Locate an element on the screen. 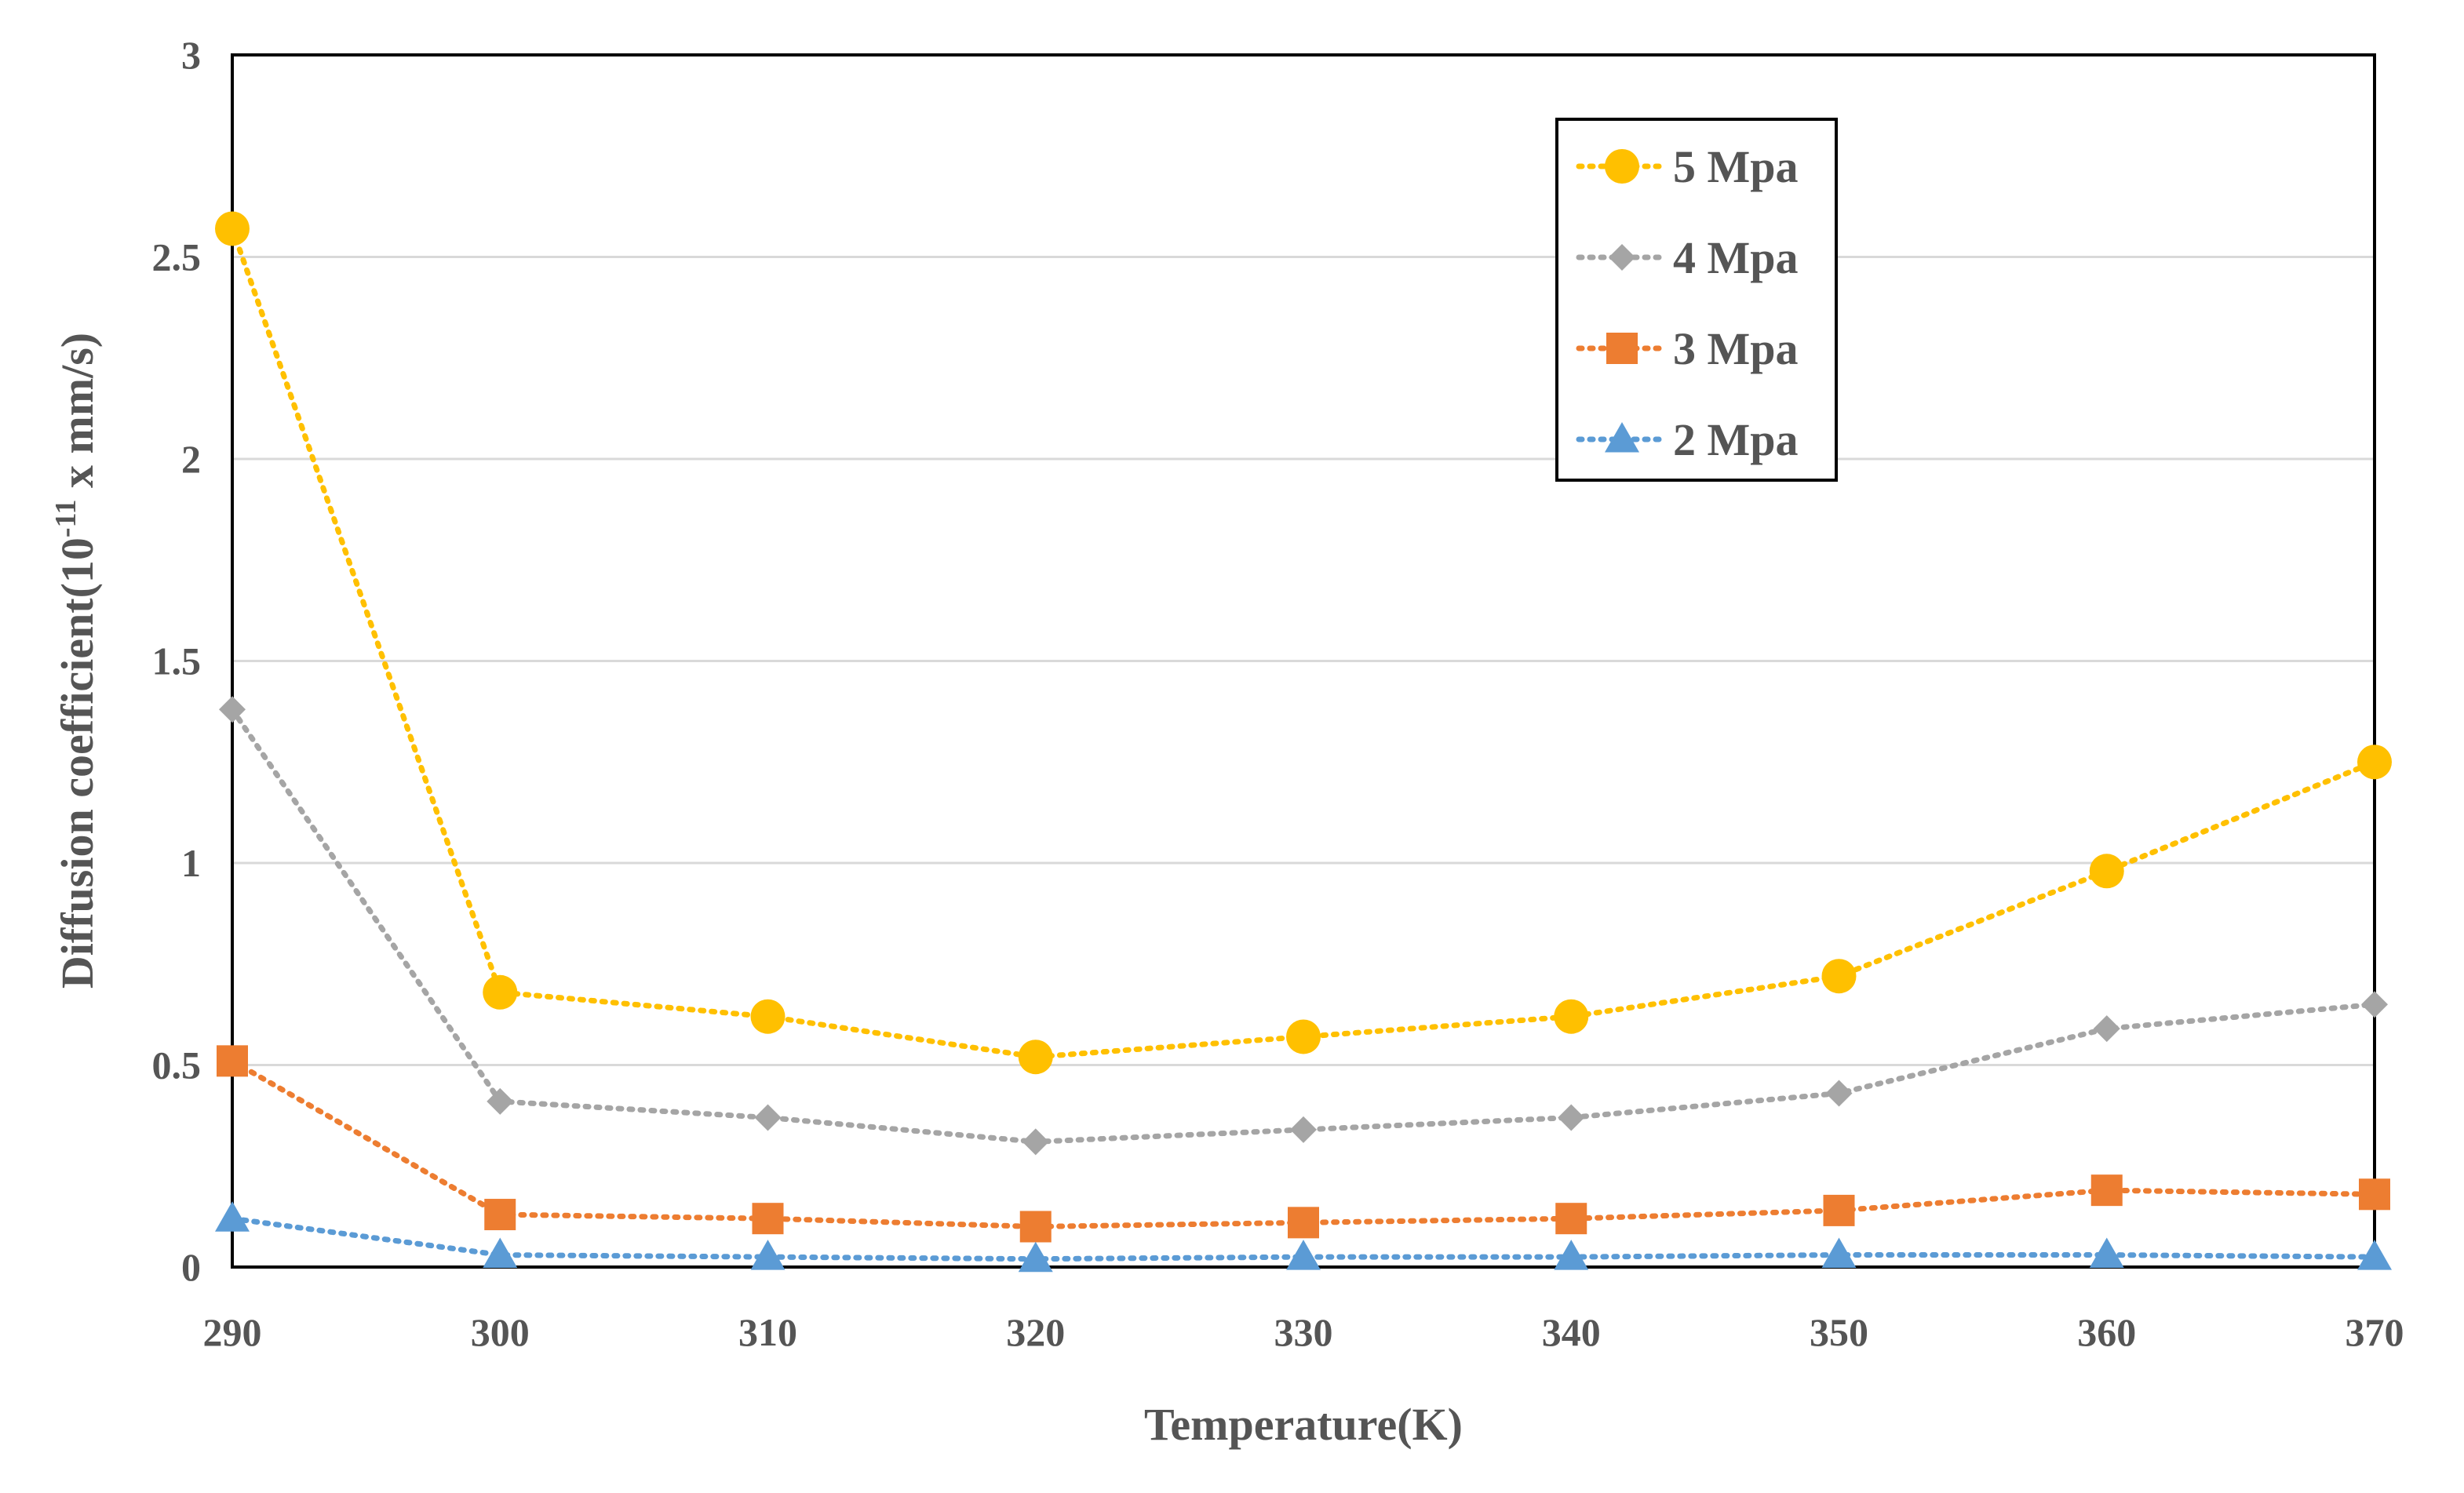 Image resolution: width=2464 pixels, height=1493 pixels. series-2-mpa is located at coordinates (1303, 1237).